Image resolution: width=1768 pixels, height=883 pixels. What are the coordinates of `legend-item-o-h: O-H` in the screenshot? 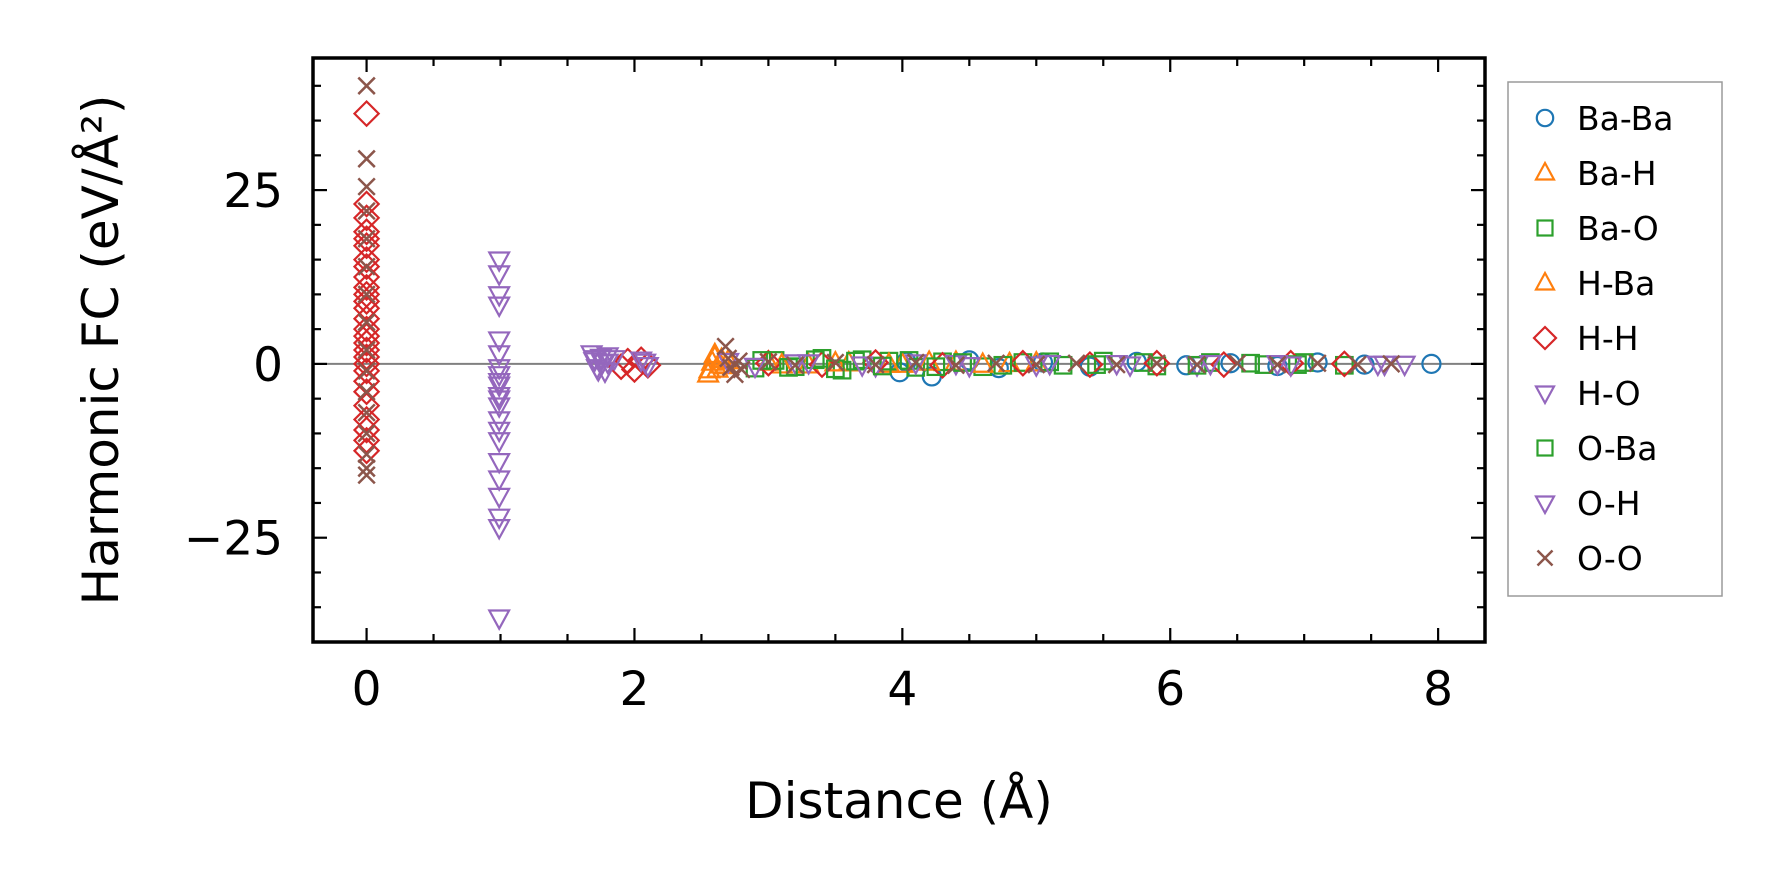 It's located at (1587, 503).